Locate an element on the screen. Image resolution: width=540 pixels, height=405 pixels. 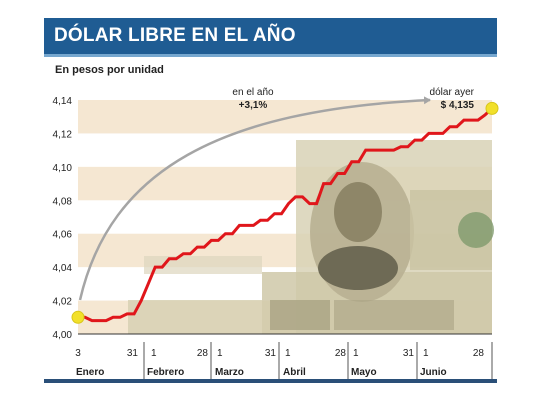
y-axis: 4,14 4,12 4,10 4,08 4,06 4,04 4,02 4,00 is located at coordinates (63, 218).